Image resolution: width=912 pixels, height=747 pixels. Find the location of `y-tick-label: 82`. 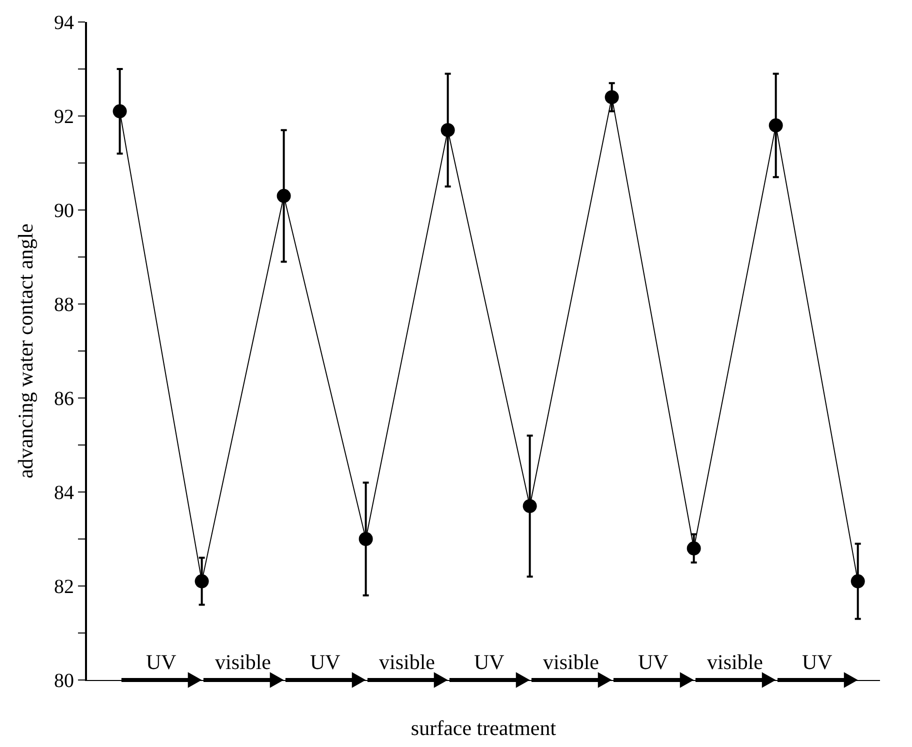

y-tick-label: 82 is located at coordinates (64, 587).